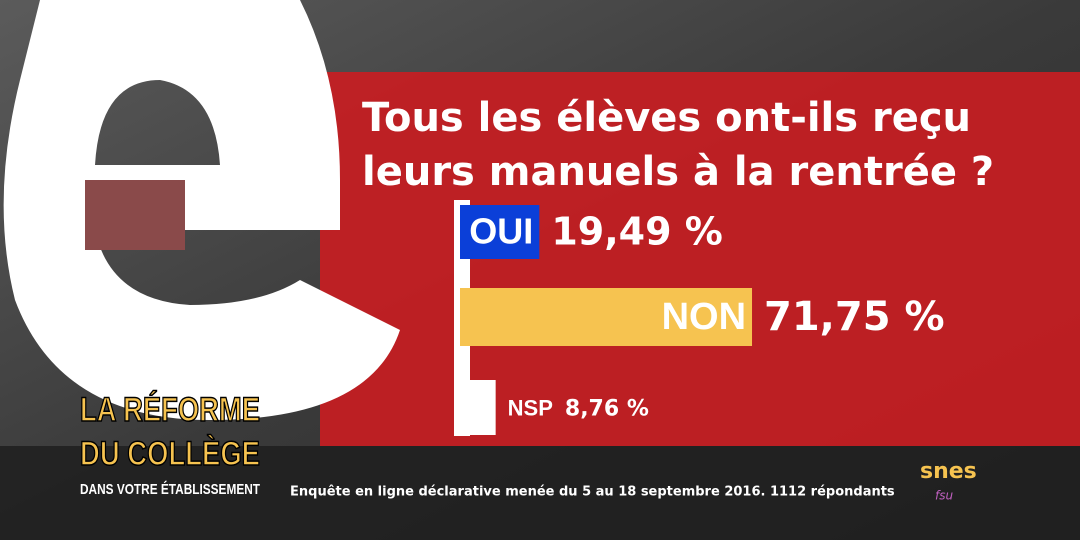  Describe the element at coordinates (170, 454) in the screenshot. I see `campaign-line: DU COLLÈGE` at that location.